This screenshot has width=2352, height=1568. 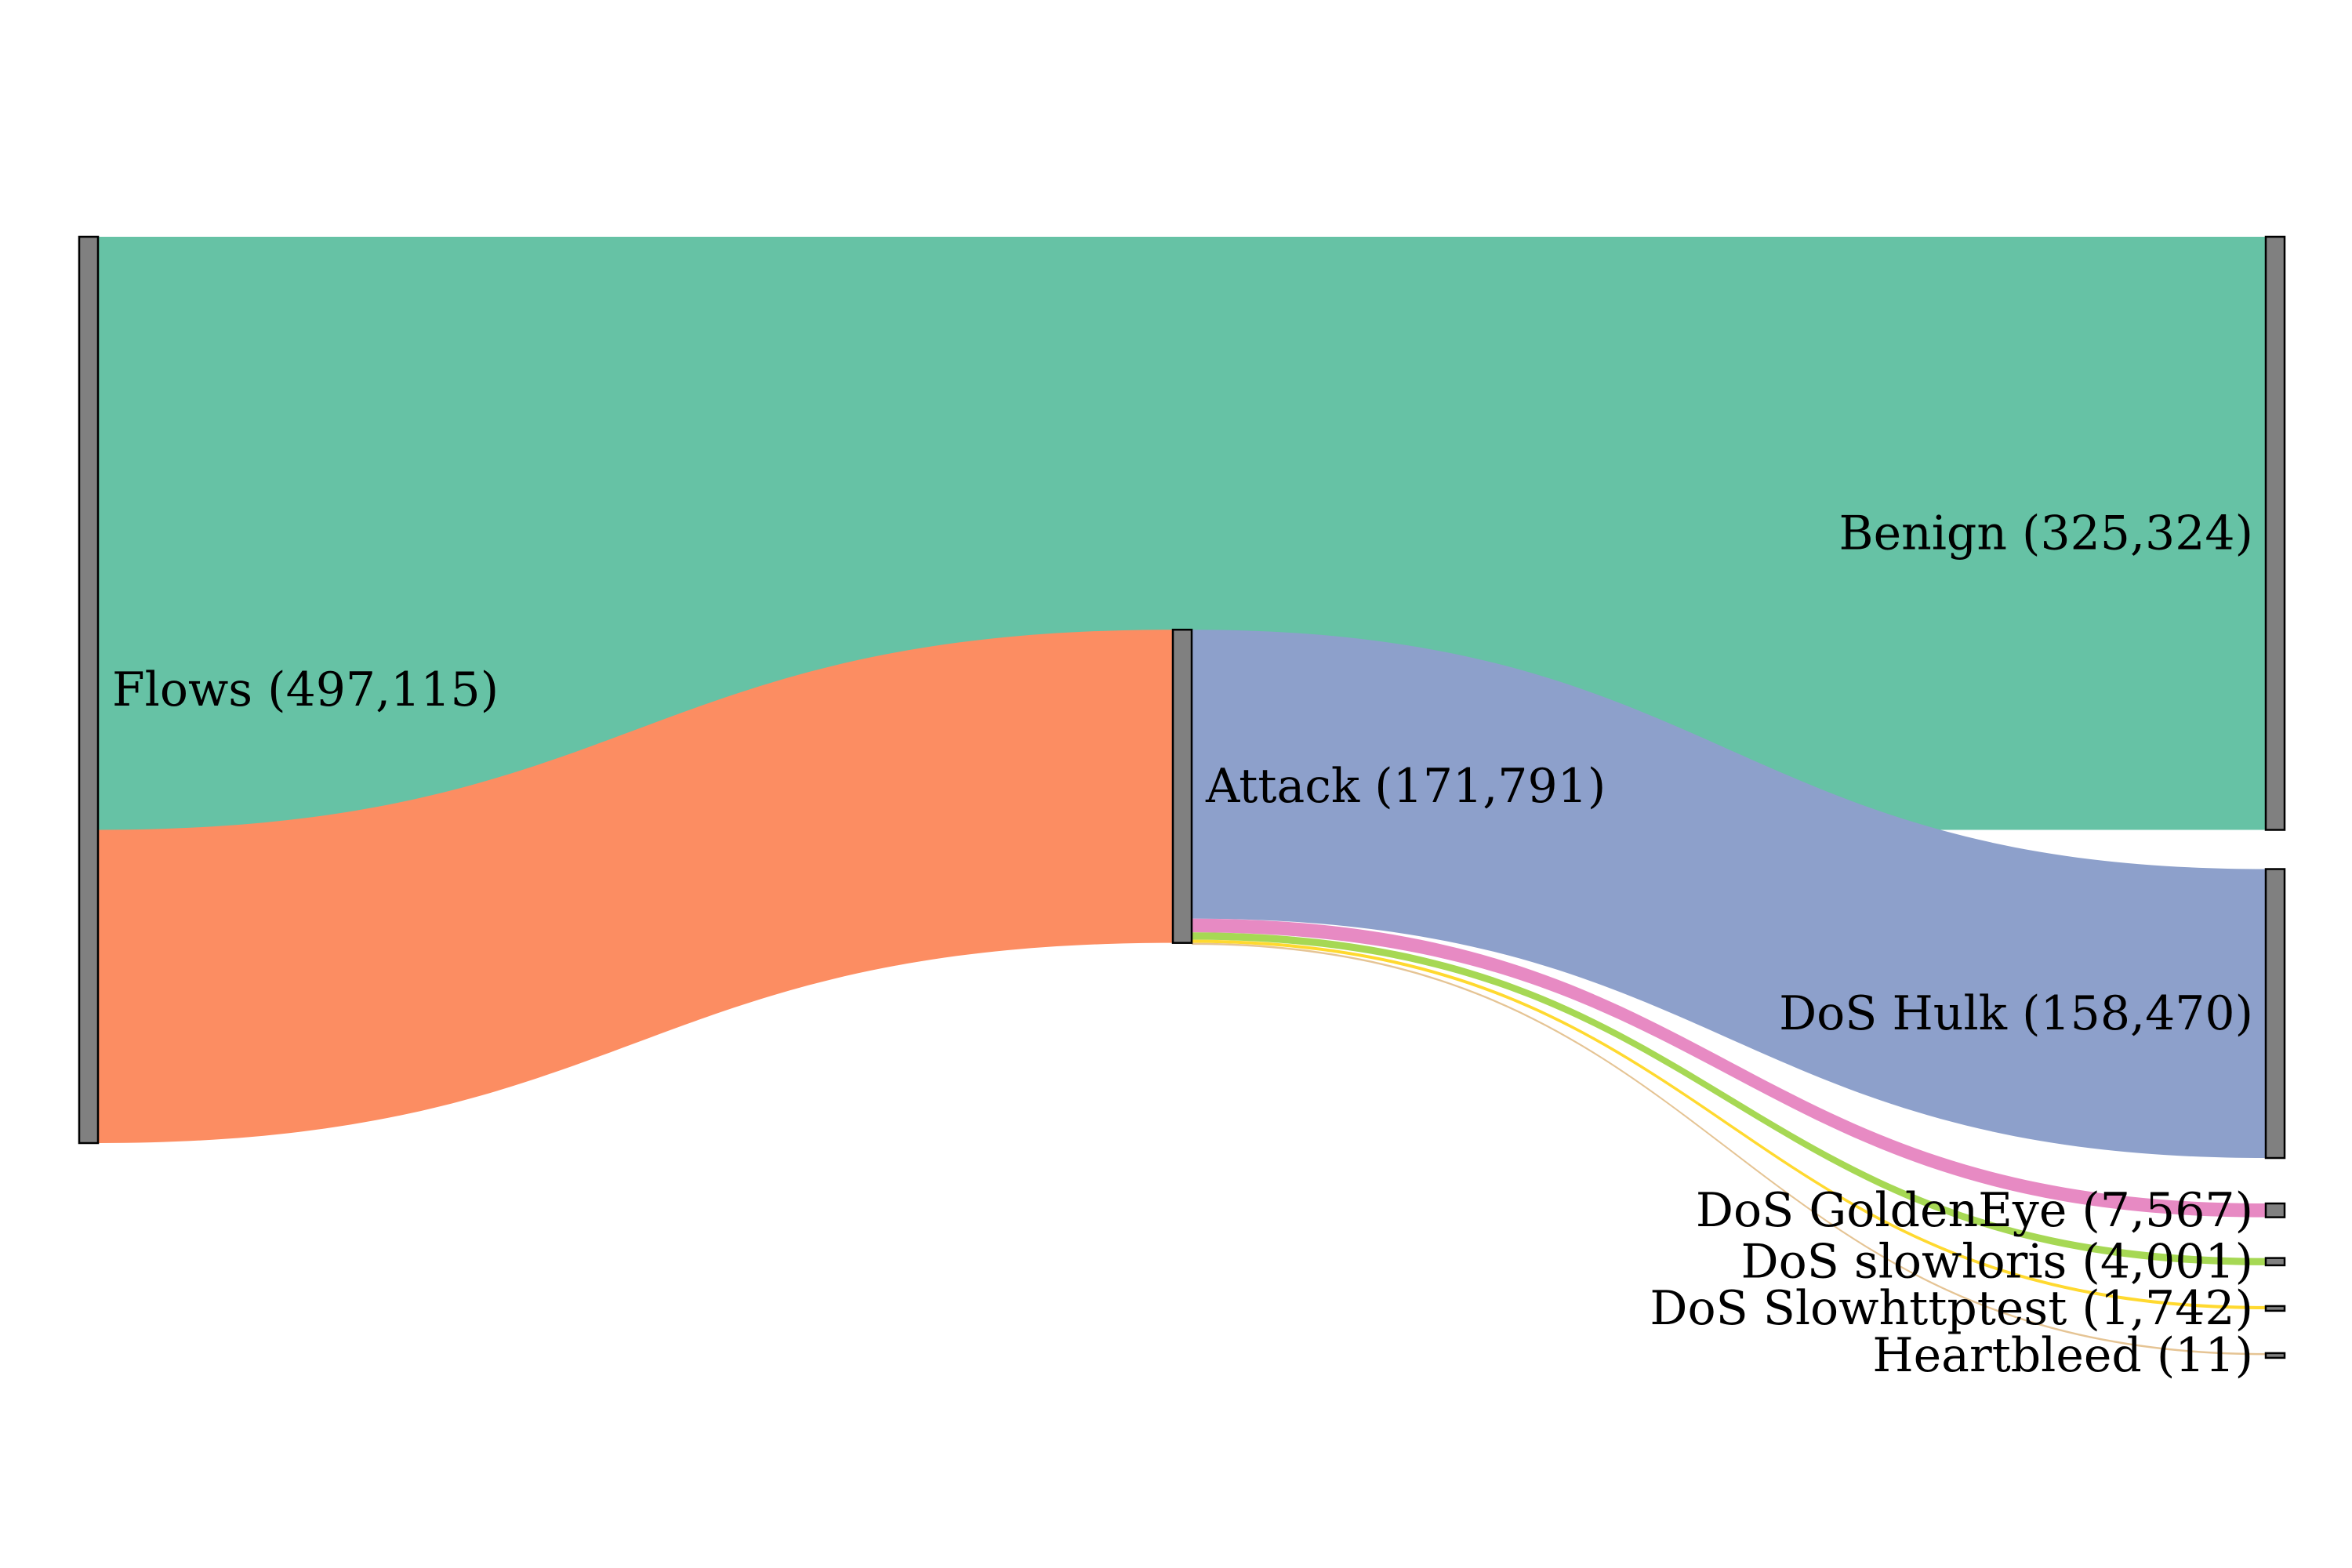 I want to click on link-attack-to-dos-slowloris, so click(x=1729, y=1098).